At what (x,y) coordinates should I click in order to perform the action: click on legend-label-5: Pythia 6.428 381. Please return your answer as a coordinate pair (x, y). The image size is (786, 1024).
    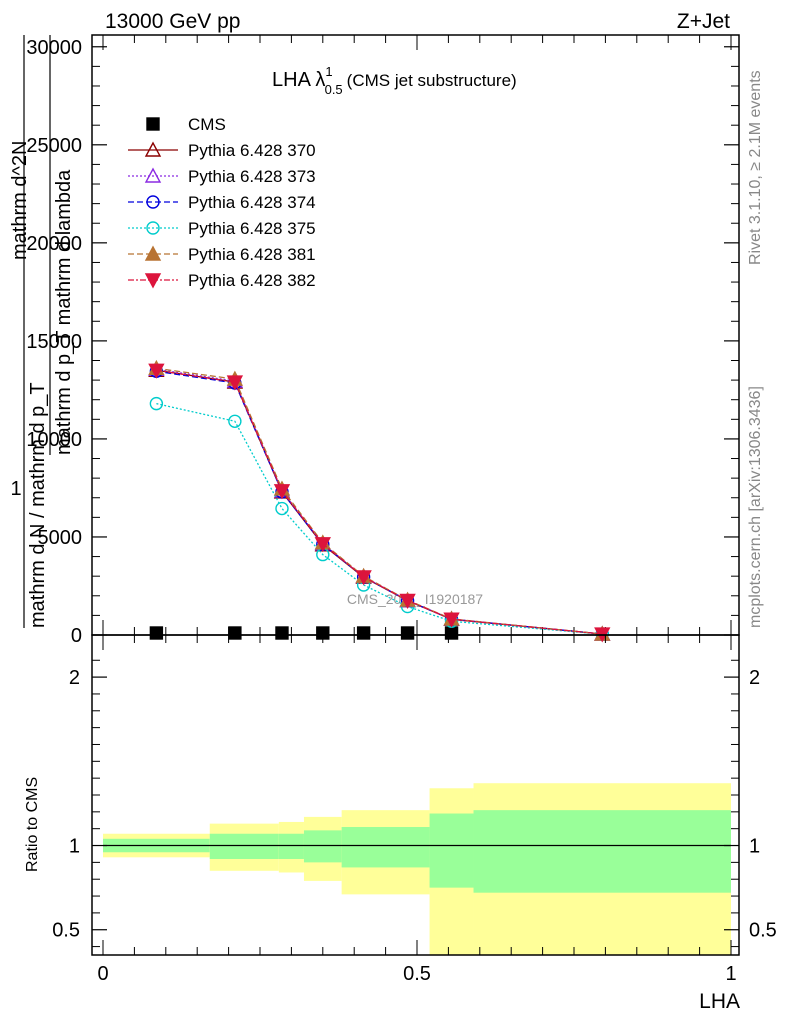
    Looking at the image, I should click on (252, 254).